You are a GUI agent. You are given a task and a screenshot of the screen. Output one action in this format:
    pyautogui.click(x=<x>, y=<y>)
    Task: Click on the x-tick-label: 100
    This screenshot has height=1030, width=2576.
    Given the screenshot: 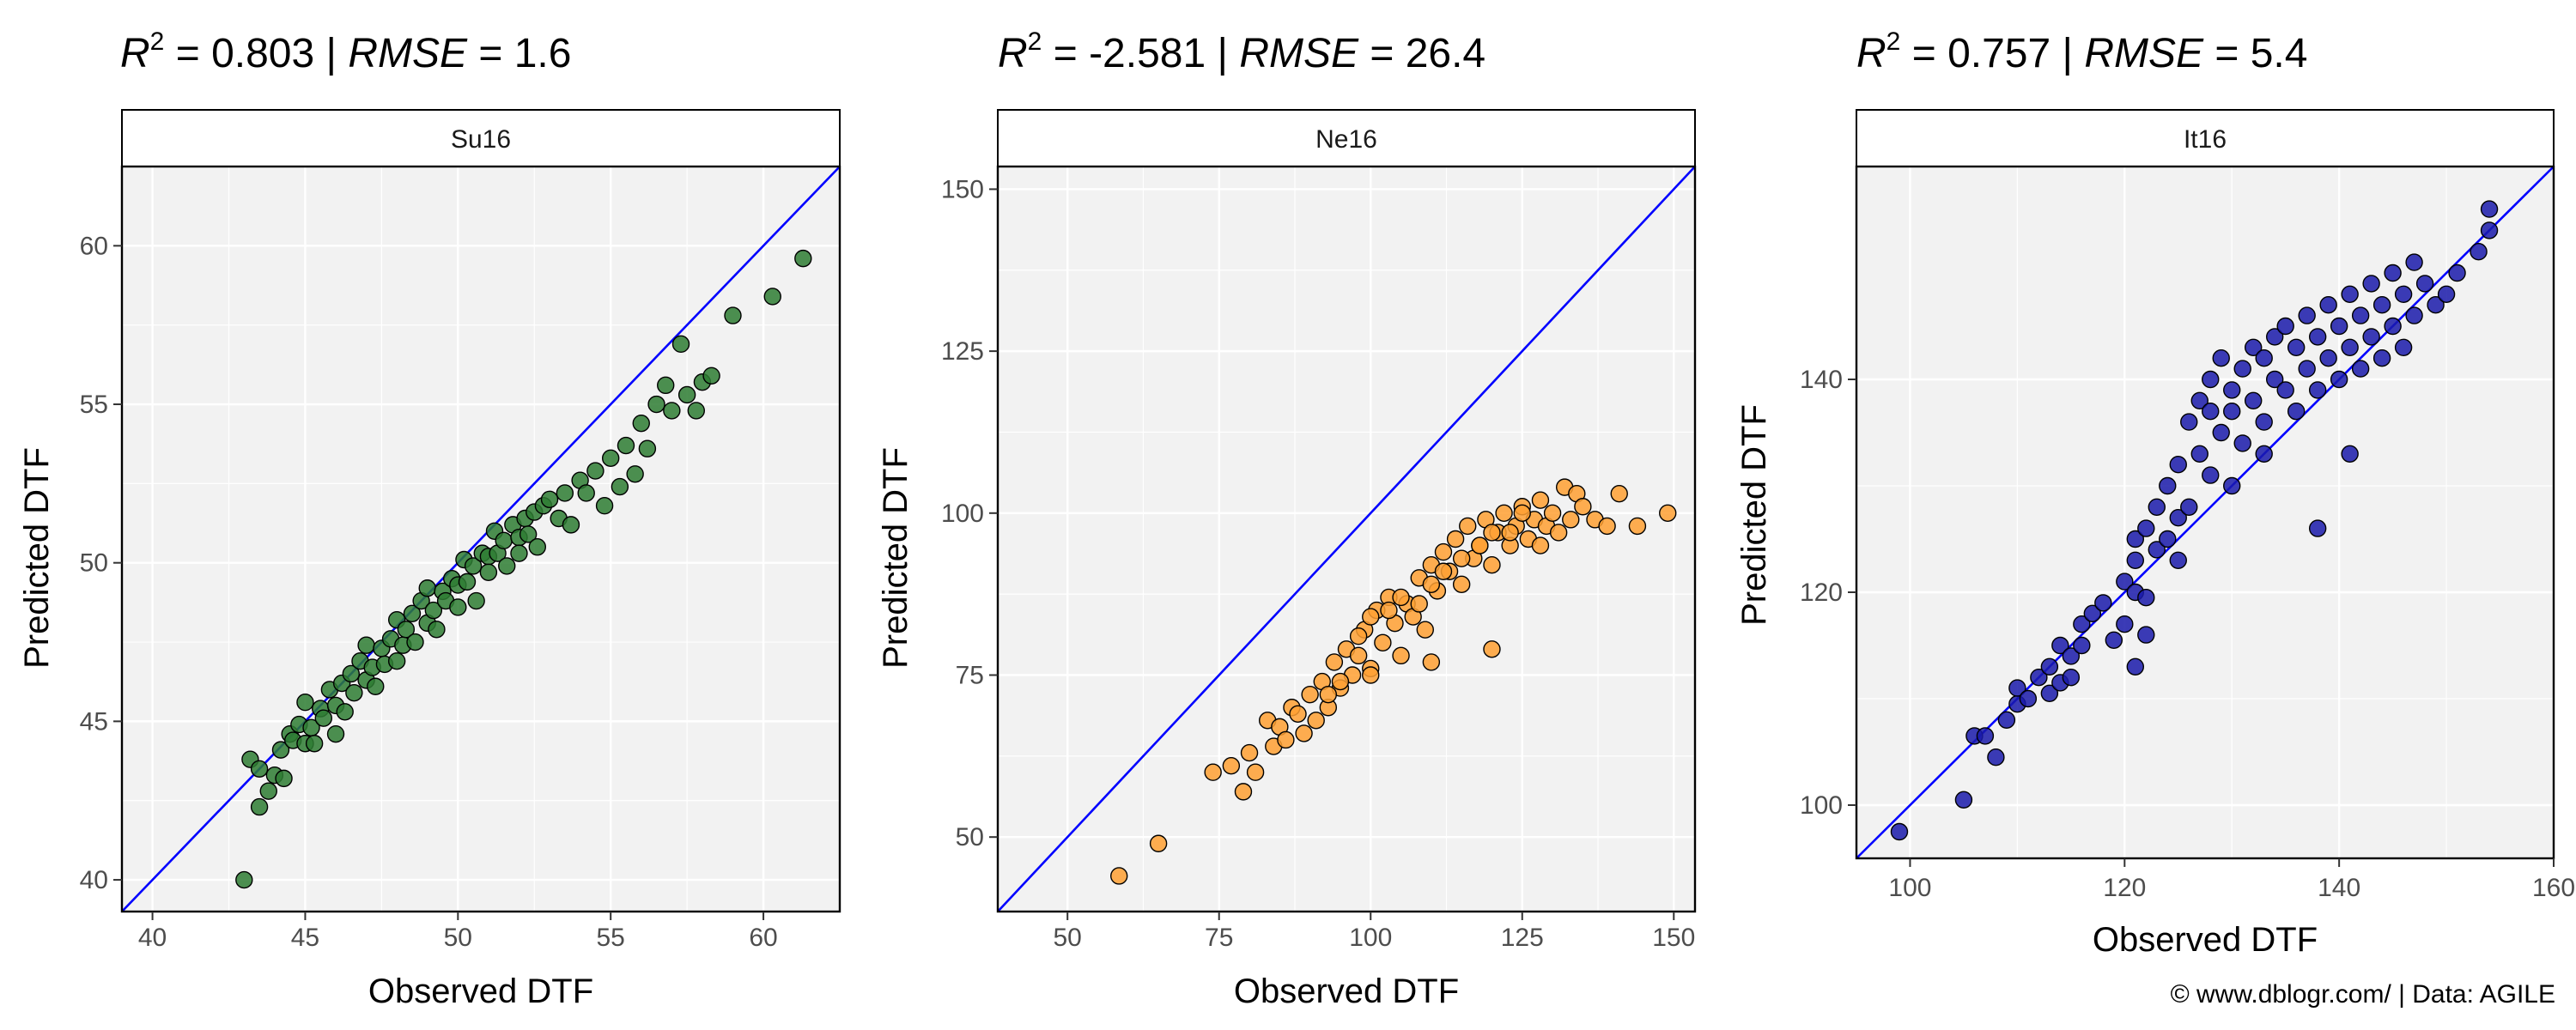 What is the action you would take?
    pyautogui.click(x=1909, y=888)
    